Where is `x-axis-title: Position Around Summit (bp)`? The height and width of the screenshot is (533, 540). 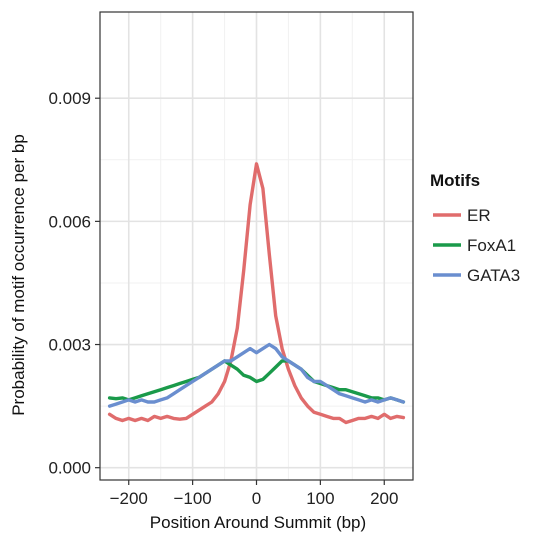 x-axis-title: Position Around Summit (bp) is located at coordinates (258, 522).